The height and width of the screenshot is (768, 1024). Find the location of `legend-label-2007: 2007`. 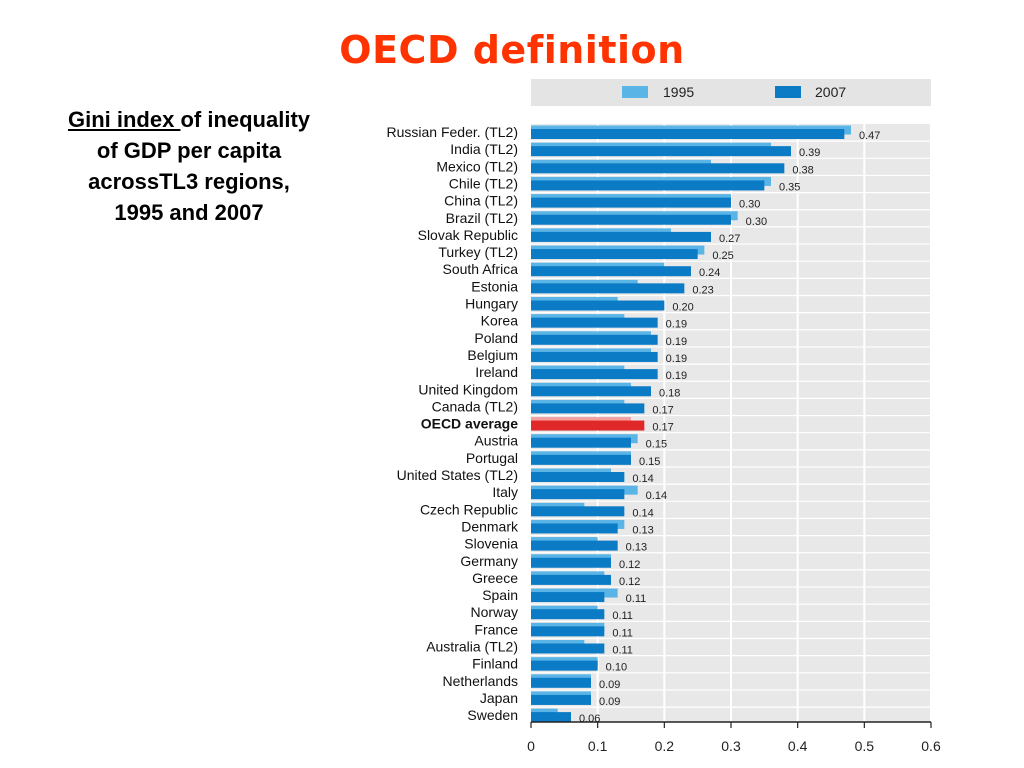

legend-label-2007: 2007 is located at coordinates (830, 92).